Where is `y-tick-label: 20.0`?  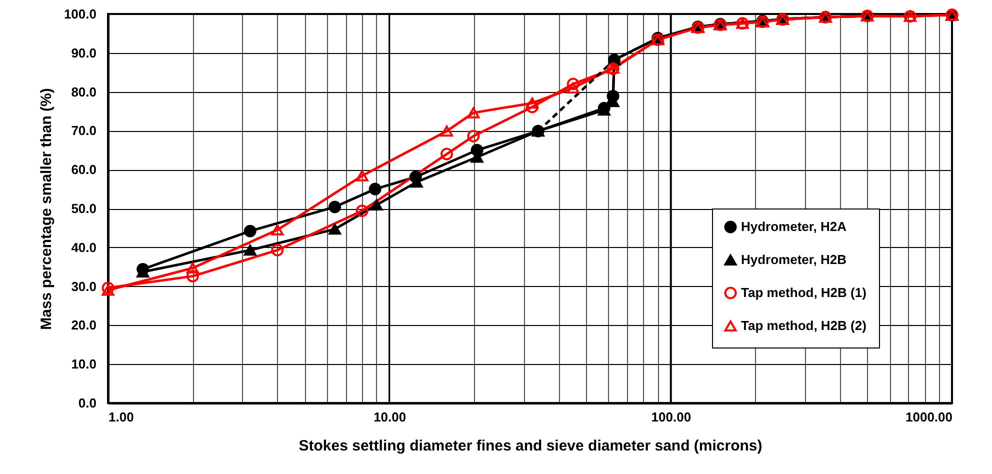 y-tick-label: 20.0 is located at coordinates (83, 325).